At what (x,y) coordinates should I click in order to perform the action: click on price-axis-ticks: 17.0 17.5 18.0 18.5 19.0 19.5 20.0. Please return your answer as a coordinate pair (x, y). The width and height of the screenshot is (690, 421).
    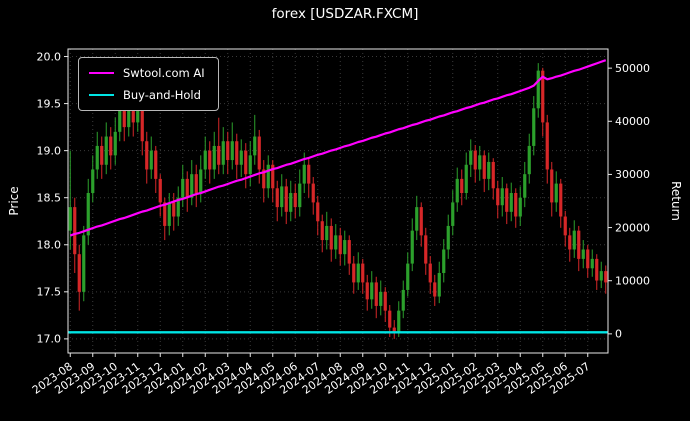
    Looking at the image, I should click on (52, 198).